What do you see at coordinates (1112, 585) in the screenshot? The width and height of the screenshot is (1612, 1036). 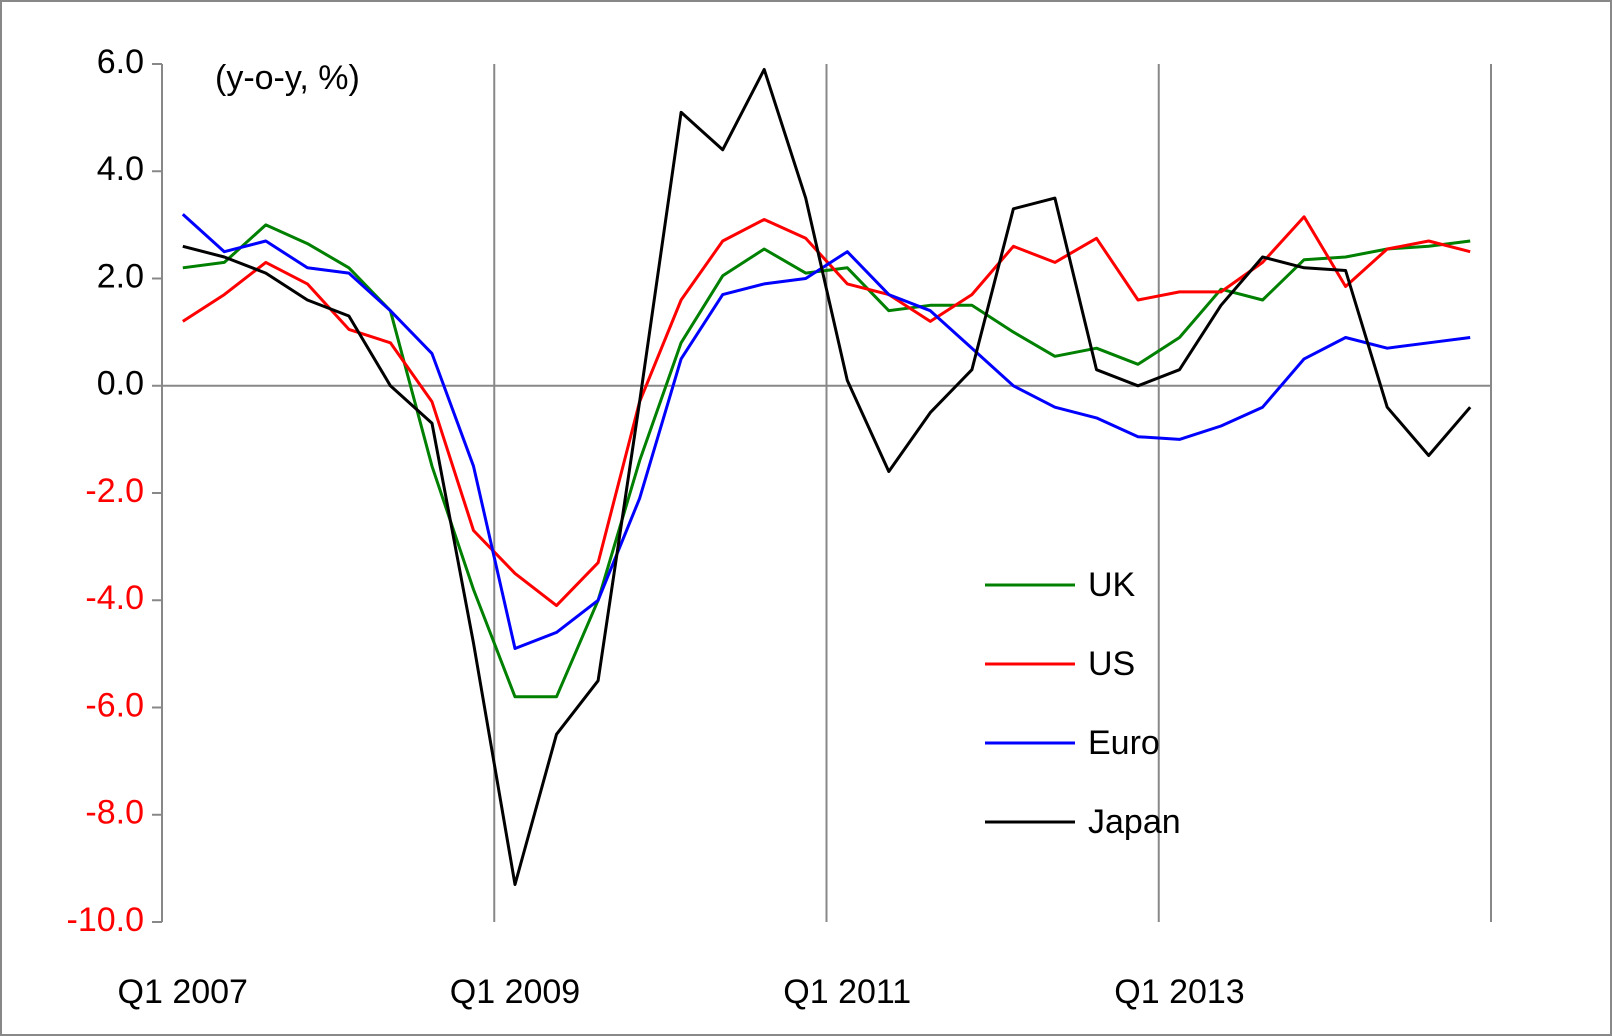 I see `legend-label: UK` at bounding box center [1112, 585].